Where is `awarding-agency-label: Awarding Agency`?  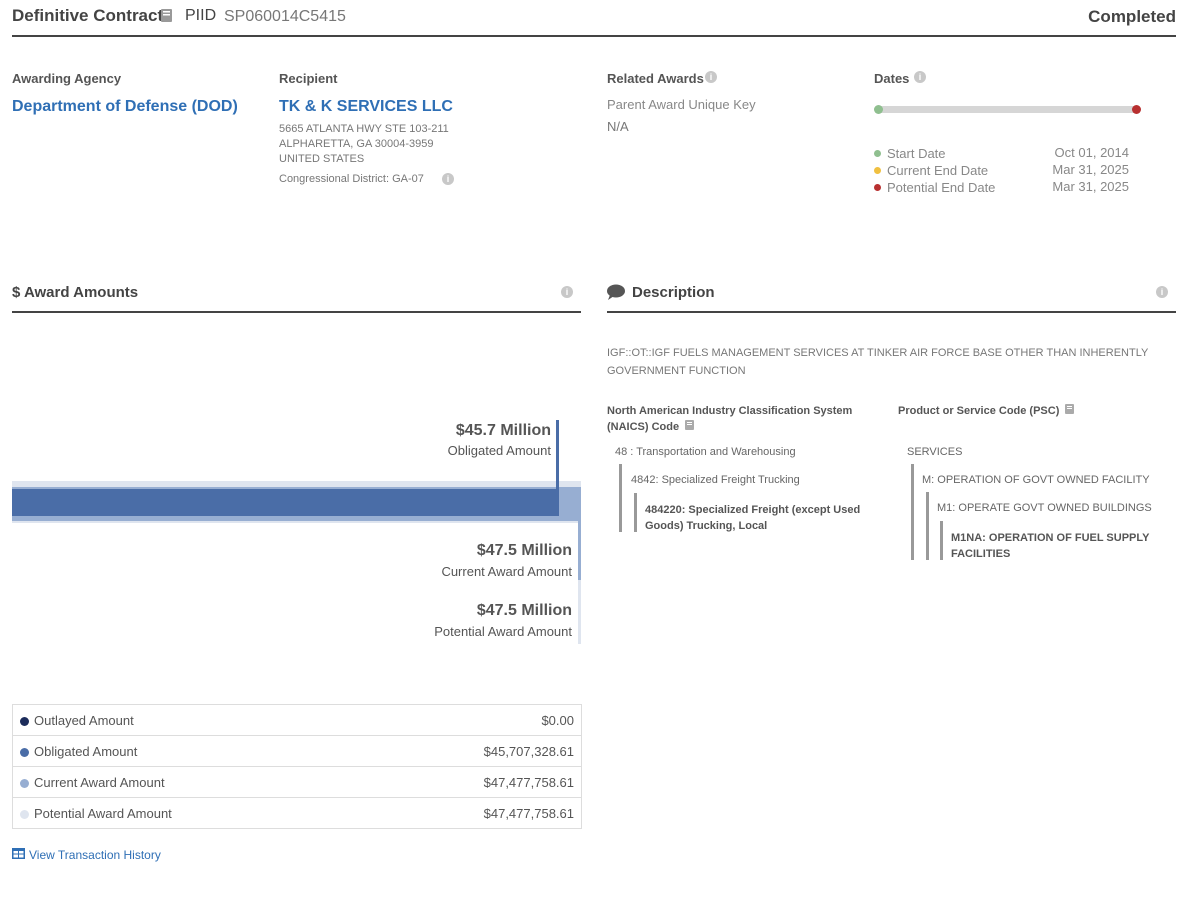 awarding-agency-label: Awarding Agency is located at coordinates (67, 78).